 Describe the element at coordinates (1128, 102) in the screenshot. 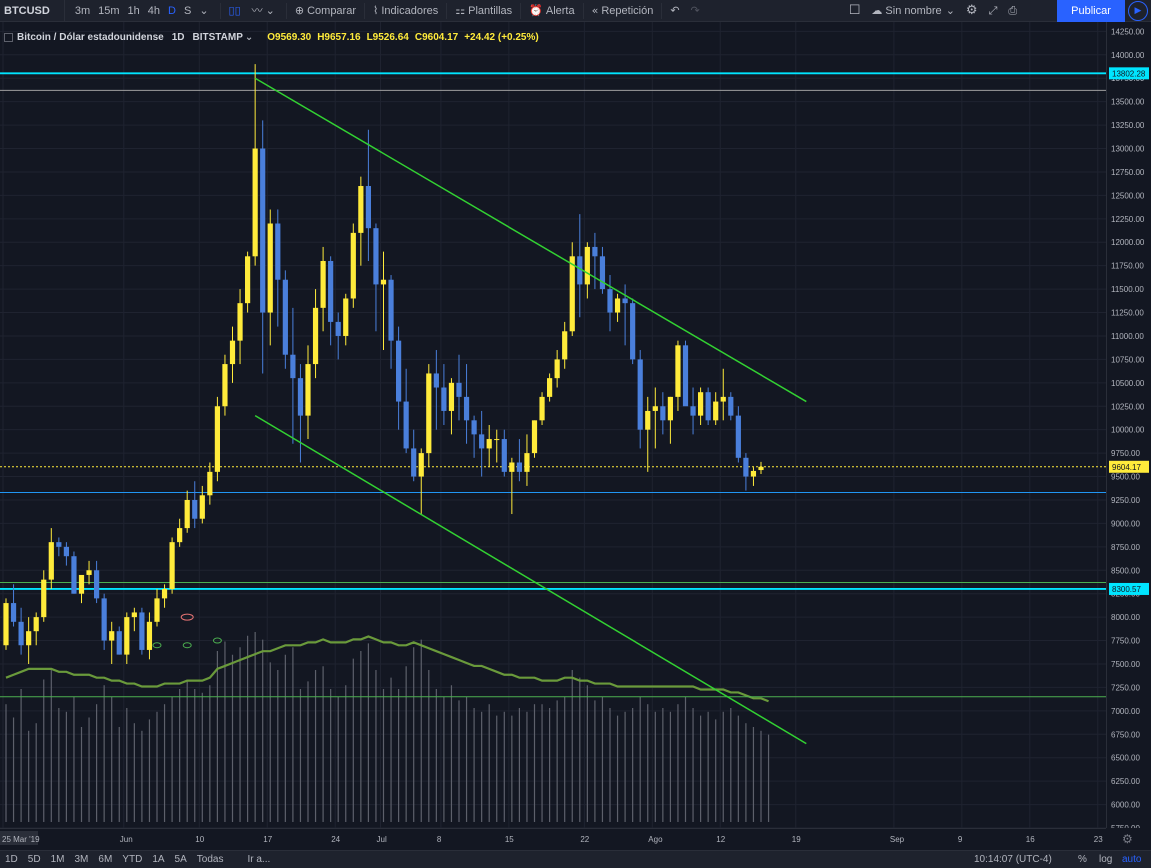

I see `price-tick-label: 13500.00` at that location.